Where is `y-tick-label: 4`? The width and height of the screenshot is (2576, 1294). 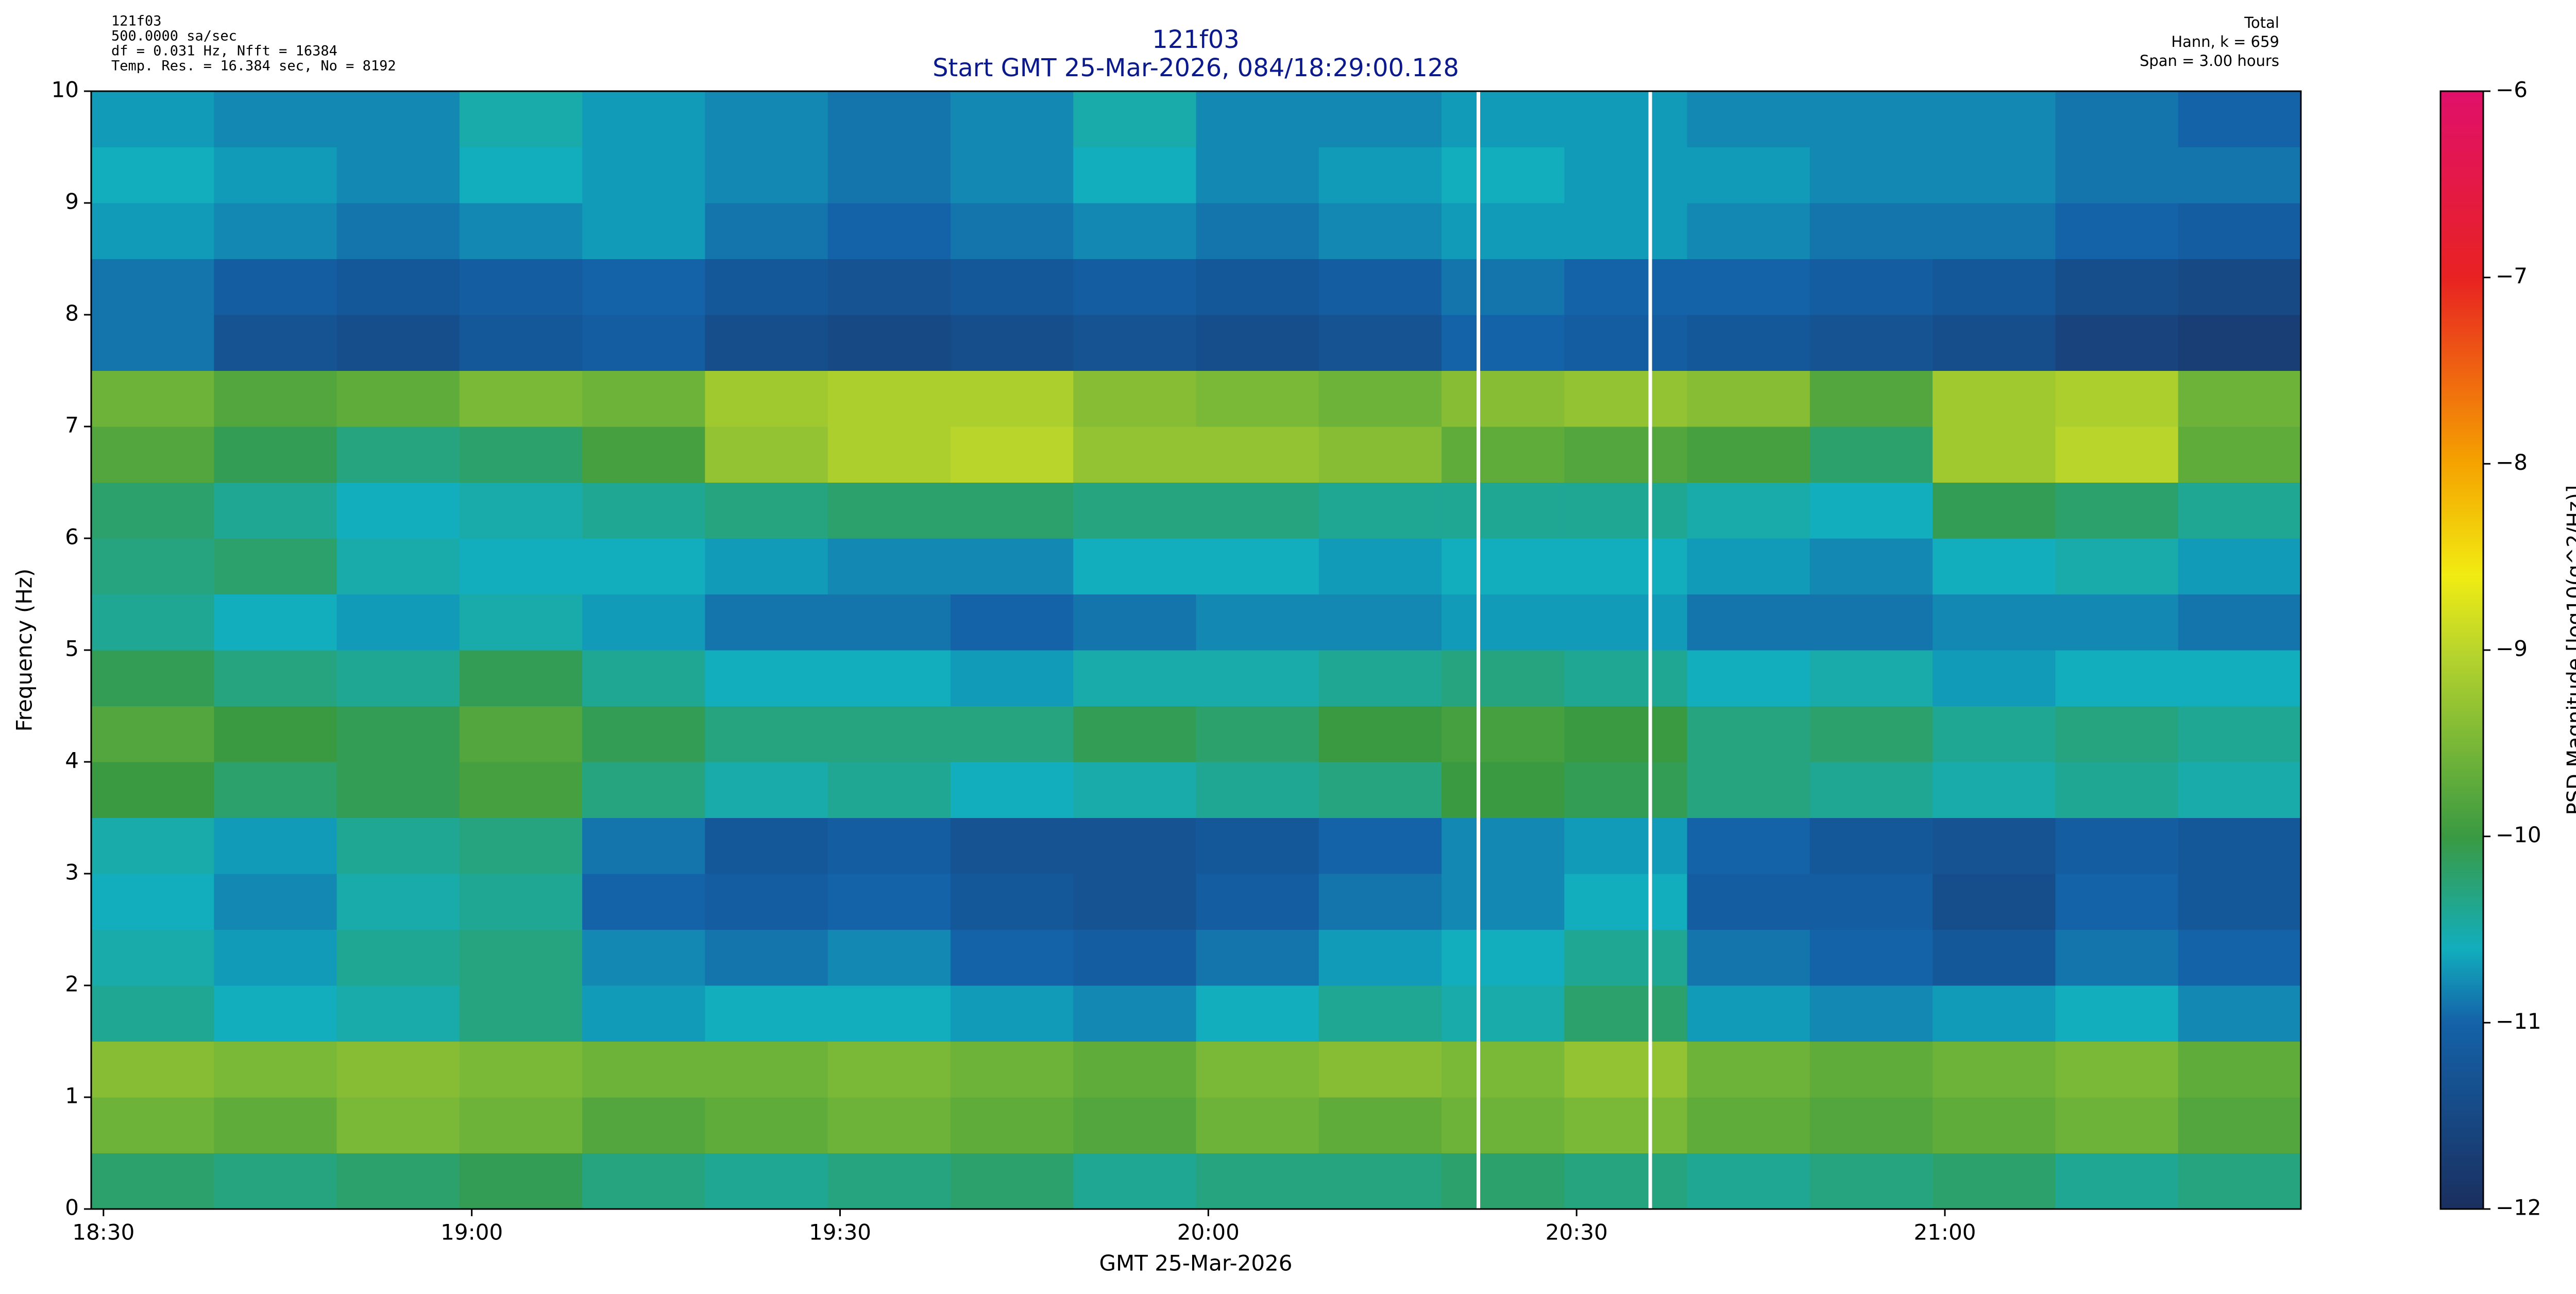 y-tick-label: 4 is located at coordinates (72, 760).